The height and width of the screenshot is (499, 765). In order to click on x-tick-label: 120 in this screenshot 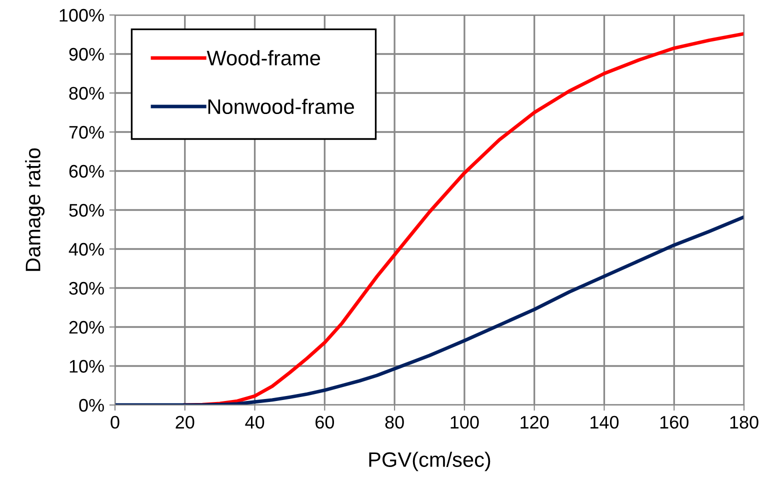, I will do `click(534, 422)`.